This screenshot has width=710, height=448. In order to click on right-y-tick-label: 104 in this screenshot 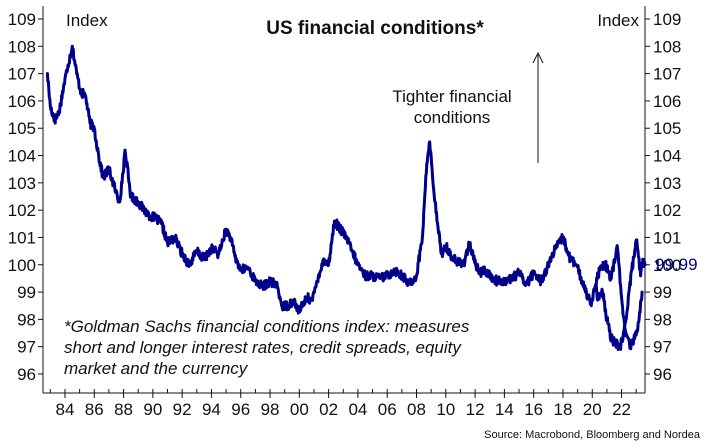, I will do `click(667, 156)`.